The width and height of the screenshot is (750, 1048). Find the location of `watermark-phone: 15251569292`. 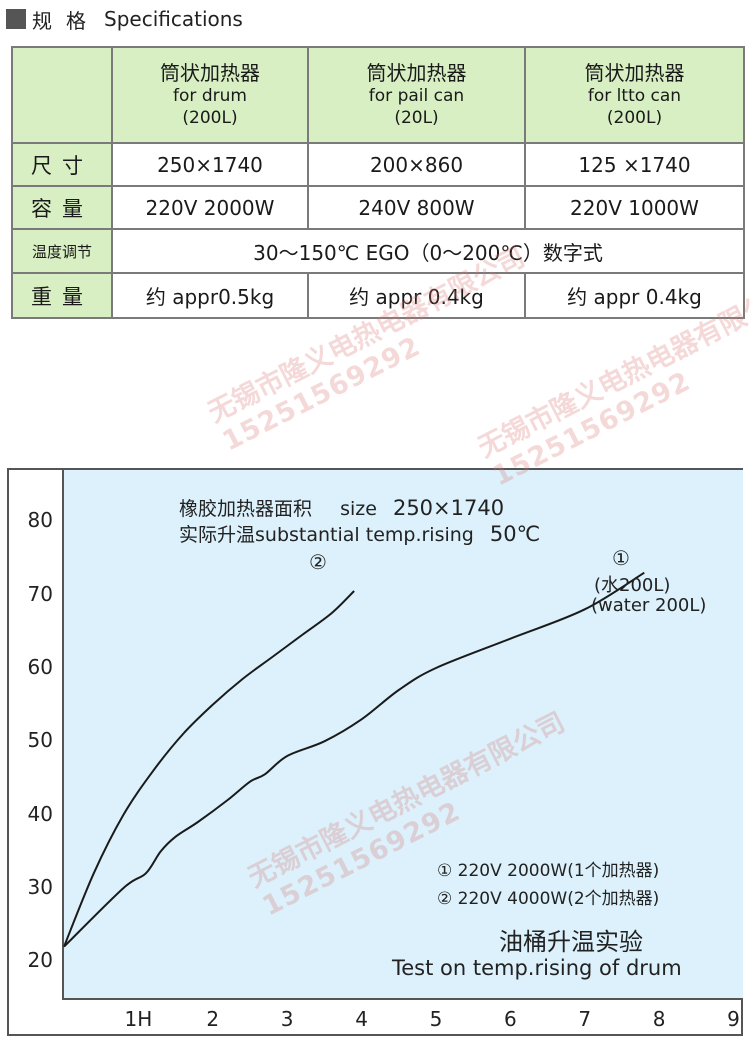

watermark-phone: 15251569292 is located at coordinates (591, 429).